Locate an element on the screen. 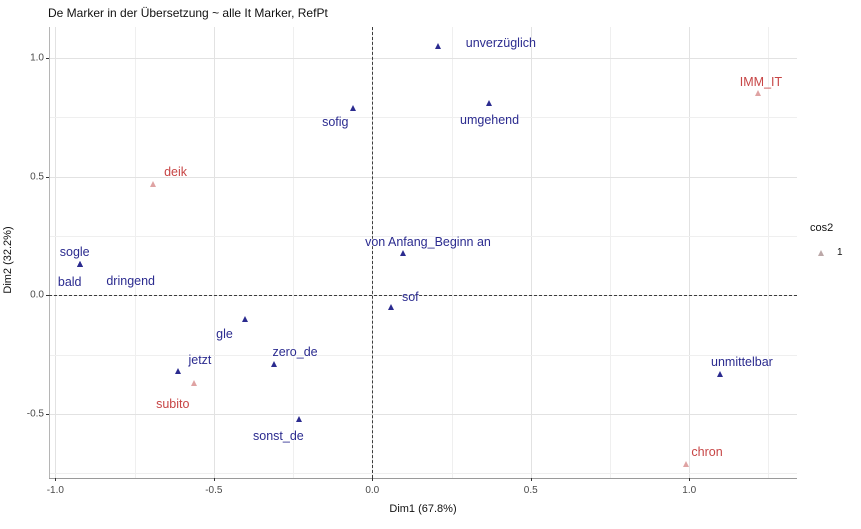  point-label-von-anfang-beginn-an: von Anfang_Beginn an is located at coordinates (428, 241).